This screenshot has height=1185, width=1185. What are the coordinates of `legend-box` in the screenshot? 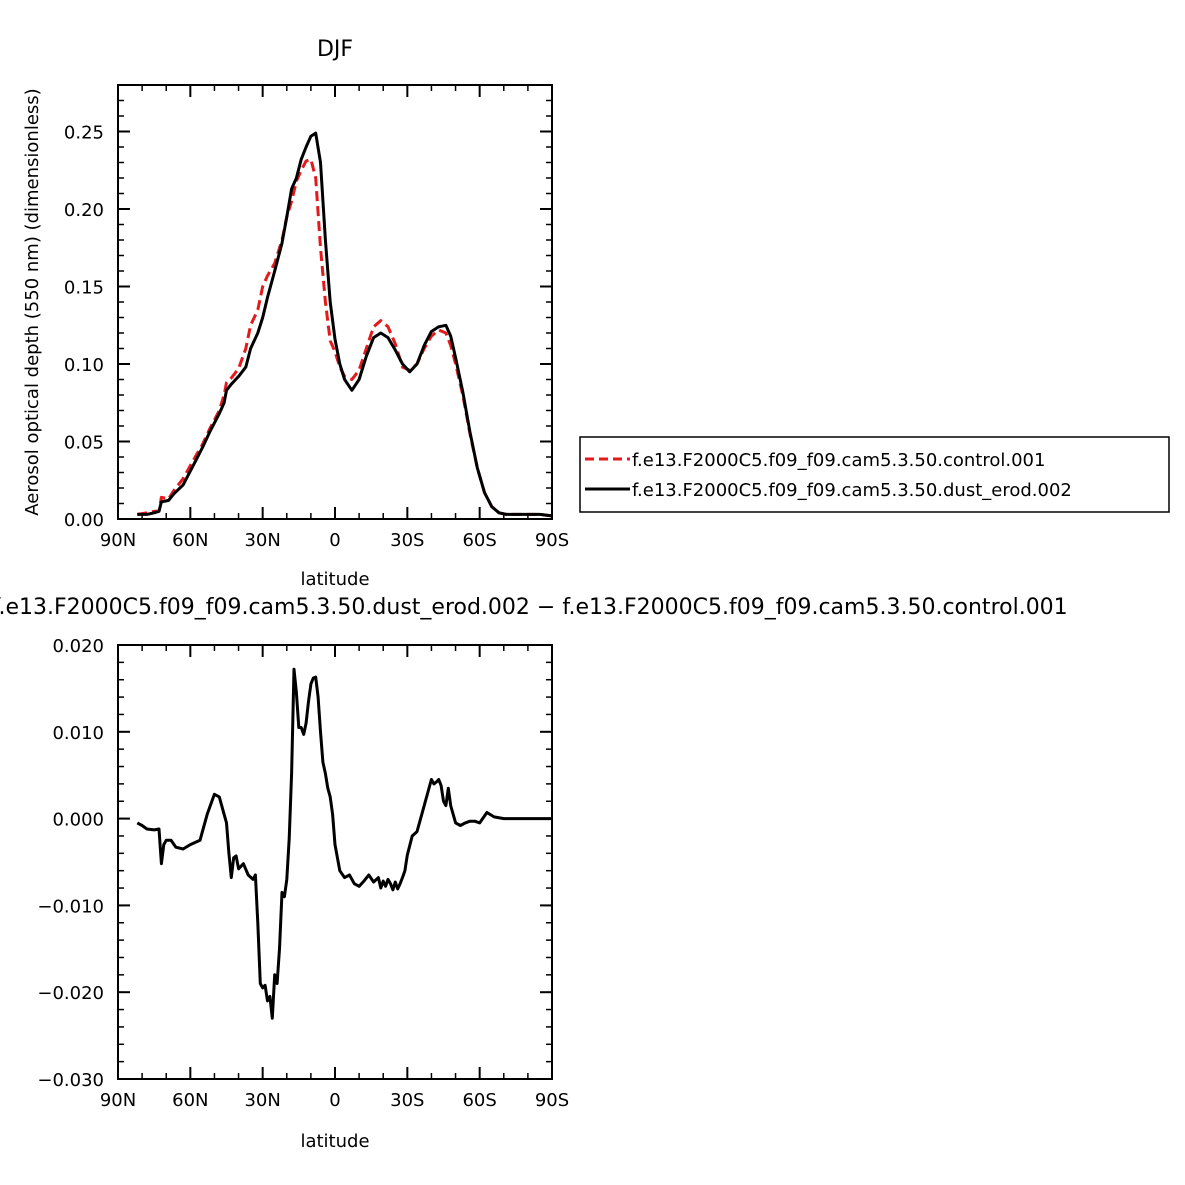 It's located at (874, 474).